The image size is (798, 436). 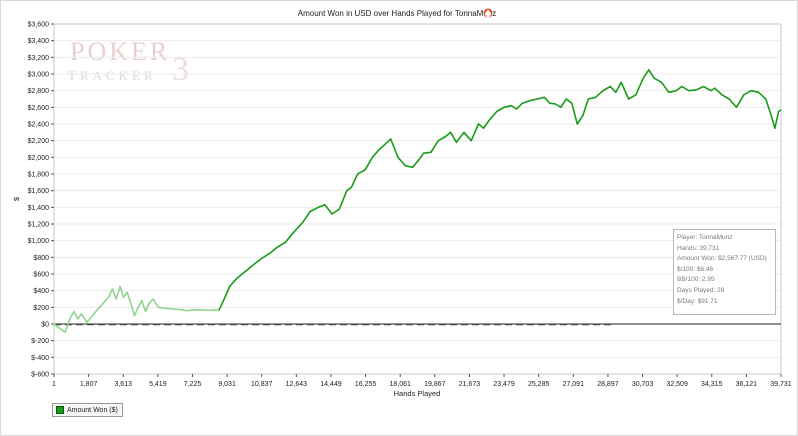 What do you see at coordinates (41, 291) in the screenshot?
I see `y-tick-label: $400` at bounding box center [41, 291].